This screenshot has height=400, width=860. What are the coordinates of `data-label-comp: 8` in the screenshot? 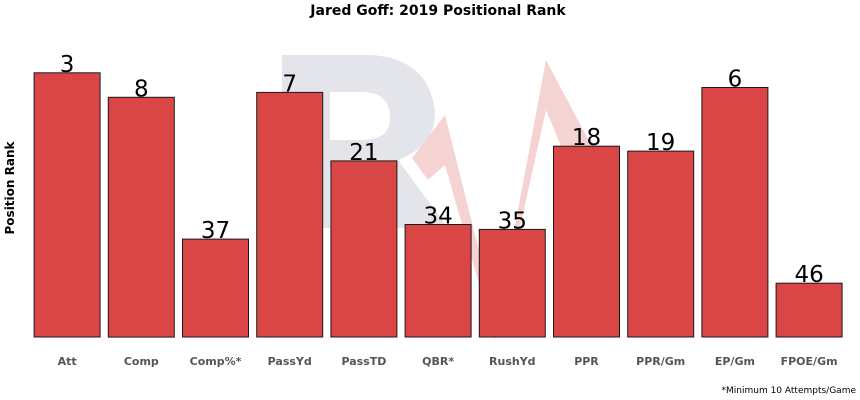 It's located at (141, 89).